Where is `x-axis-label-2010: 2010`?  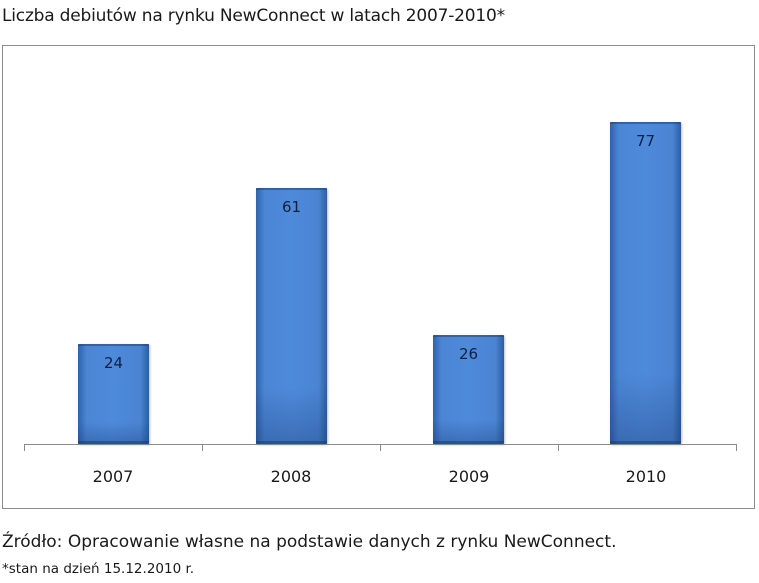
x-axis-label-2010: 2010 is located at coordinates (646, 476).